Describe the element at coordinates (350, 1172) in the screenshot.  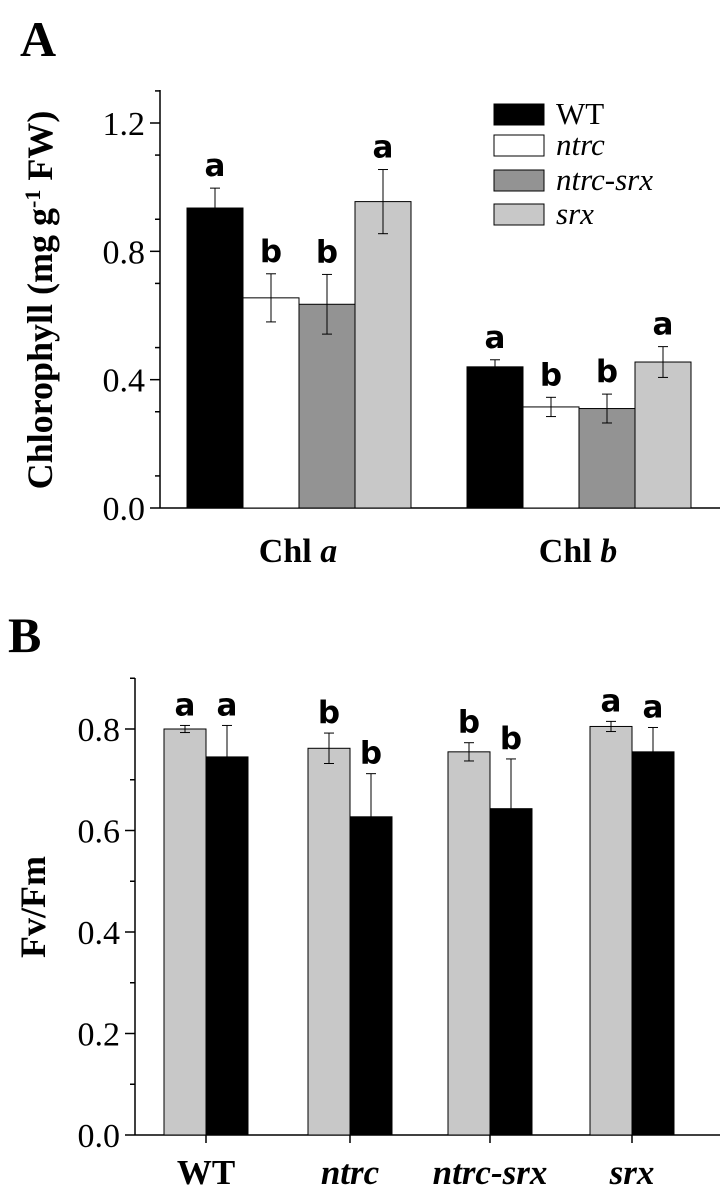
I see `x-category-label: ntrc` at that location.